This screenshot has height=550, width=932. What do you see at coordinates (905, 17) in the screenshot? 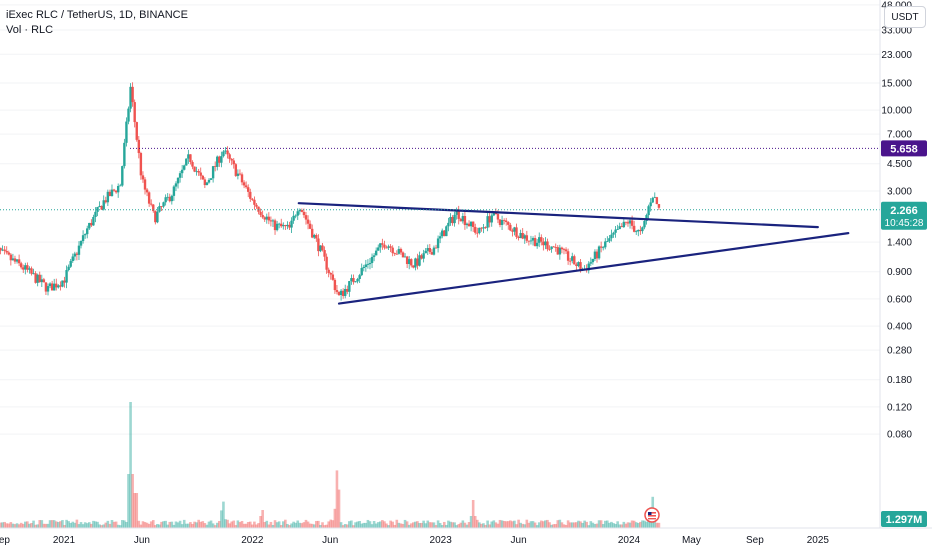
I see `currency-selector-button: USDT` at bounding box center [905, 17].